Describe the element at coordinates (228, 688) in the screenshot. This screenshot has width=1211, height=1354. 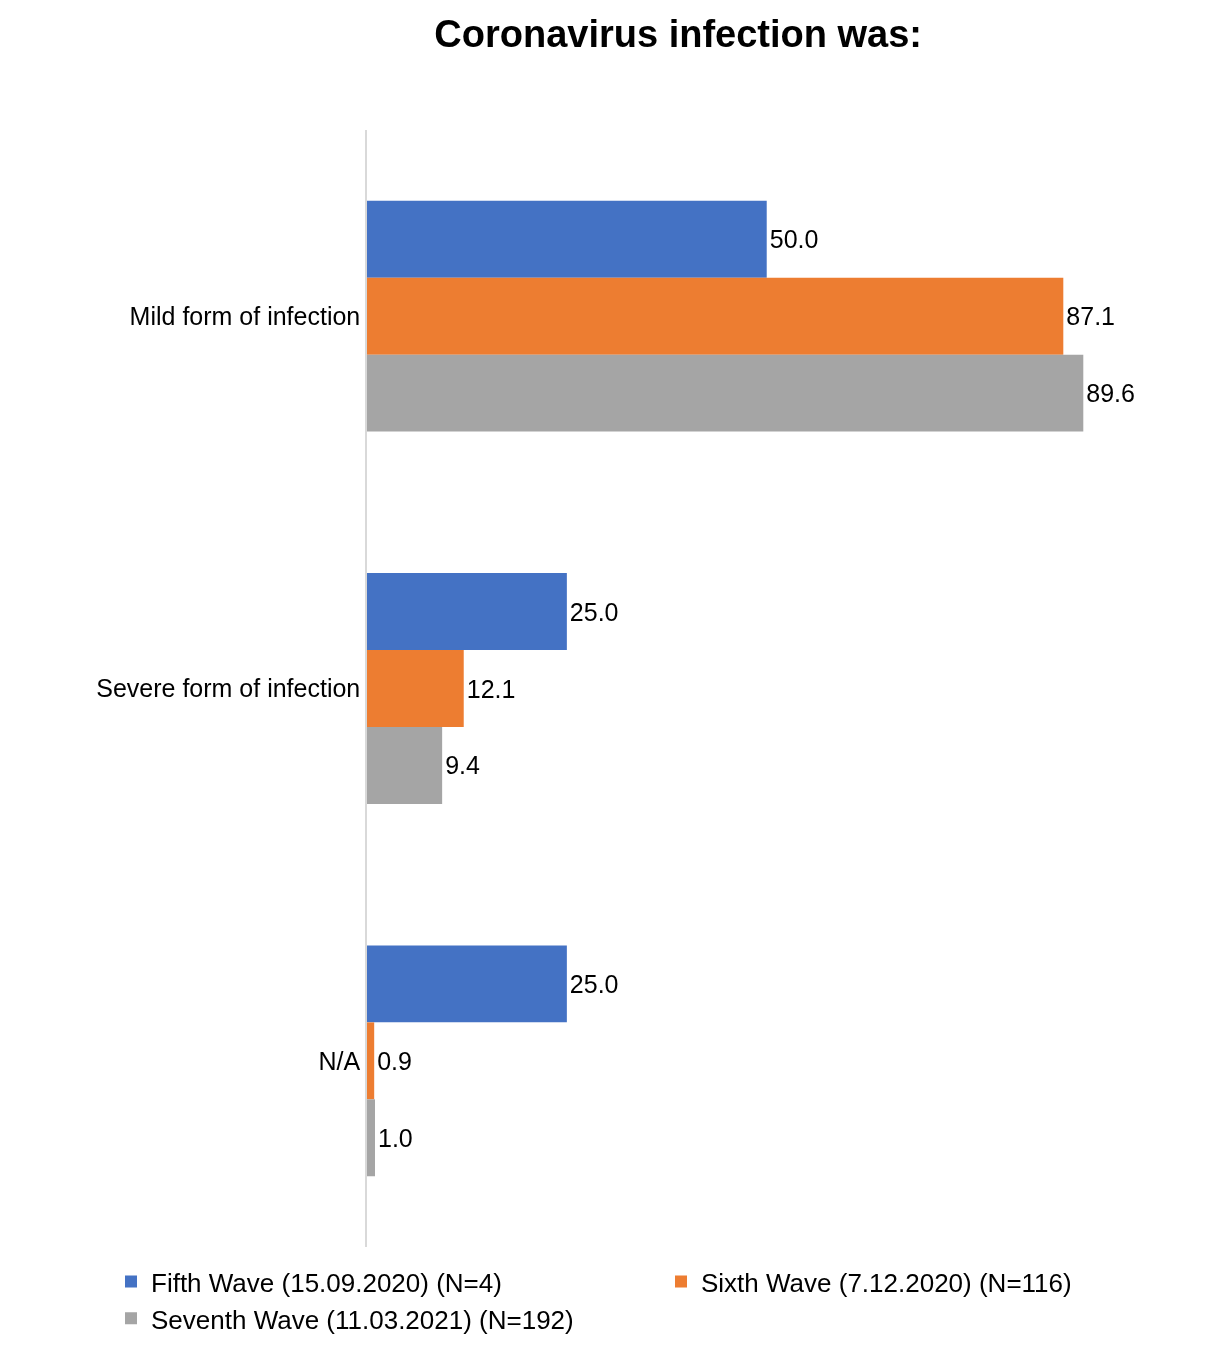
I see `y-tick-label: Severe form of infection` at that location.